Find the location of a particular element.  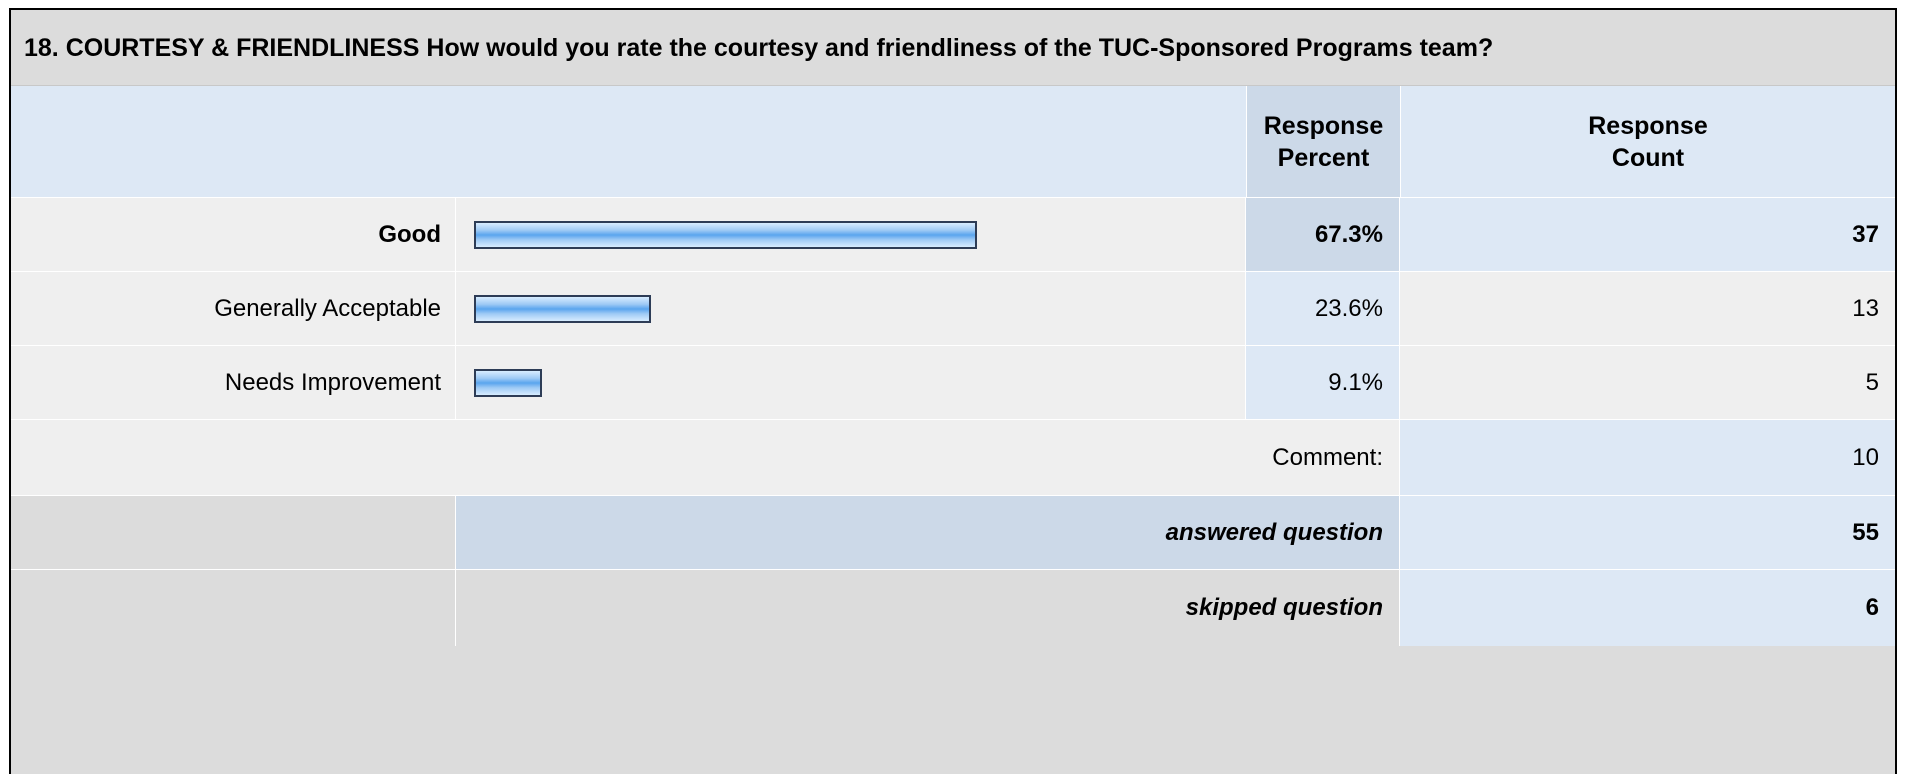

comment-count: 10 is located at coordinates (1647, 457).